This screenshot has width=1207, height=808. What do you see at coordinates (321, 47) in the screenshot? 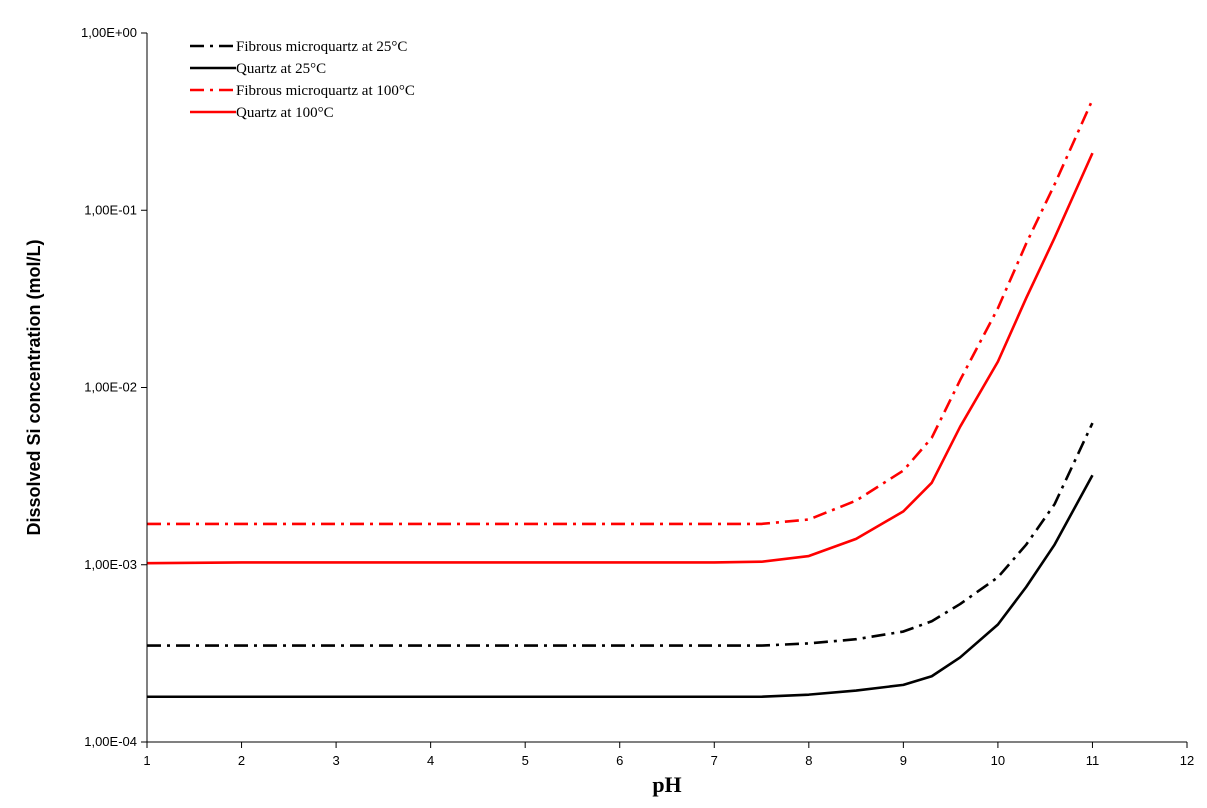
I see `legend-label: Fibrous microquartz at 25°C` at bounding box center [321, 47].